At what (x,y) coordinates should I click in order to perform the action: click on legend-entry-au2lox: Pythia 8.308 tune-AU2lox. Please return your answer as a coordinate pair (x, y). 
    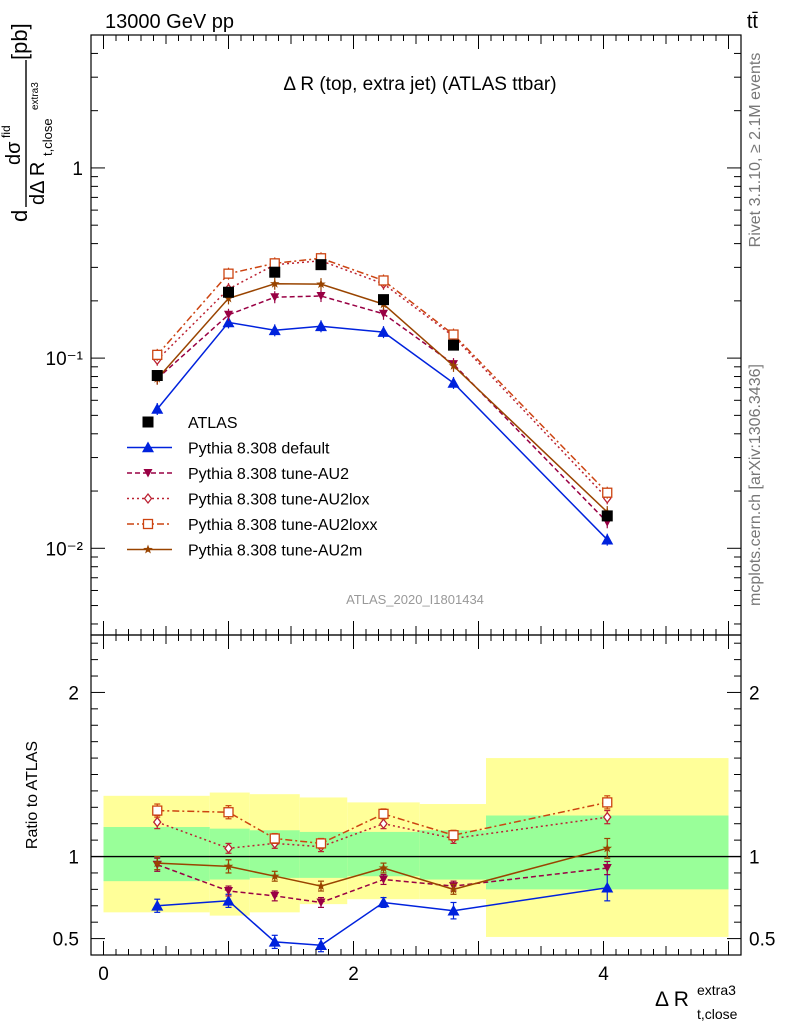
    Looking at the image, I should click on (248, 500).